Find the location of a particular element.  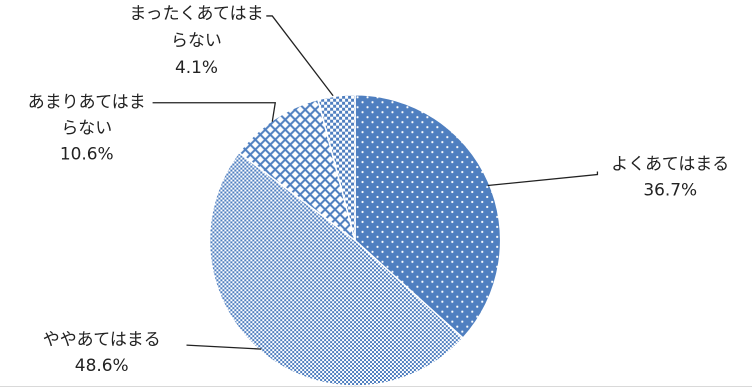

slice-name-3: あまりあてはま is located at coordinates (87, 102).